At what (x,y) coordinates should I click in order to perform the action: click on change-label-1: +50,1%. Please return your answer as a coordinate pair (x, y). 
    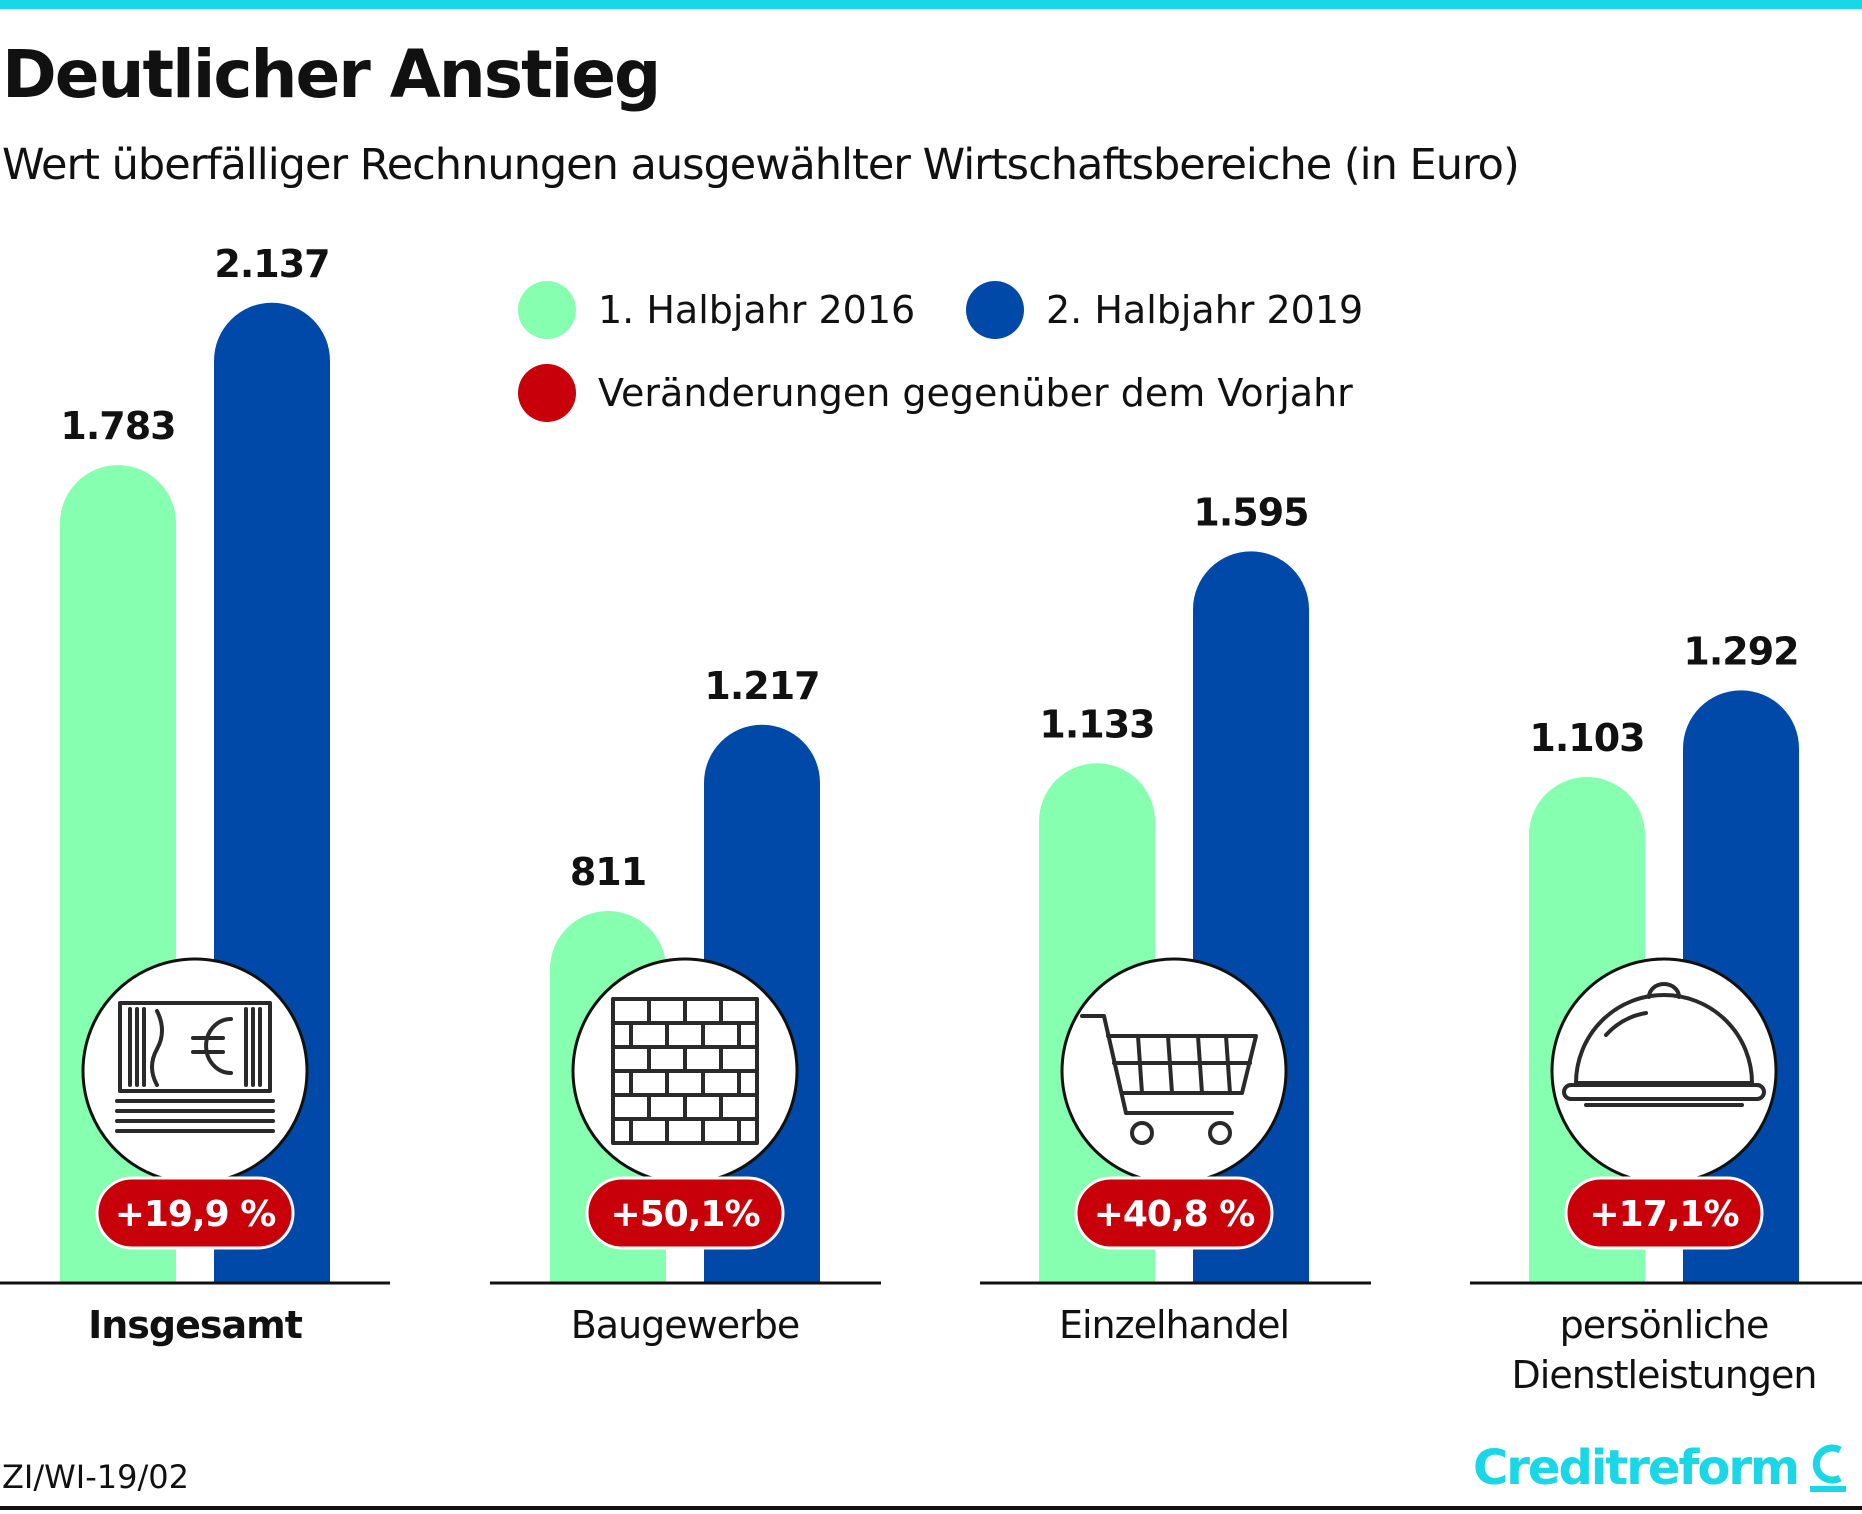
    Looking at the image, I should click on (684, 1214).